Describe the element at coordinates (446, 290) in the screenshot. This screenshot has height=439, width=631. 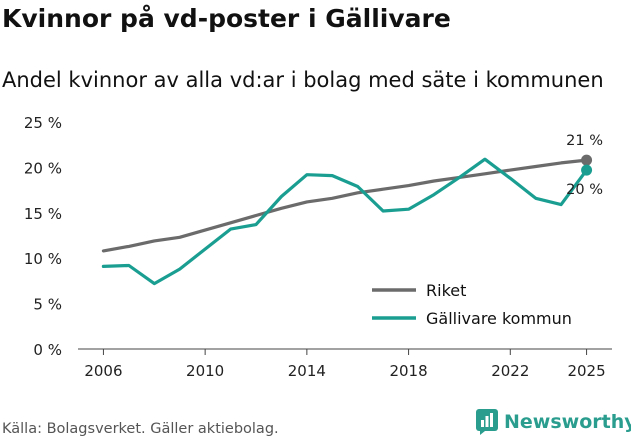
I see `legend-label-riket: Riket` at that location.